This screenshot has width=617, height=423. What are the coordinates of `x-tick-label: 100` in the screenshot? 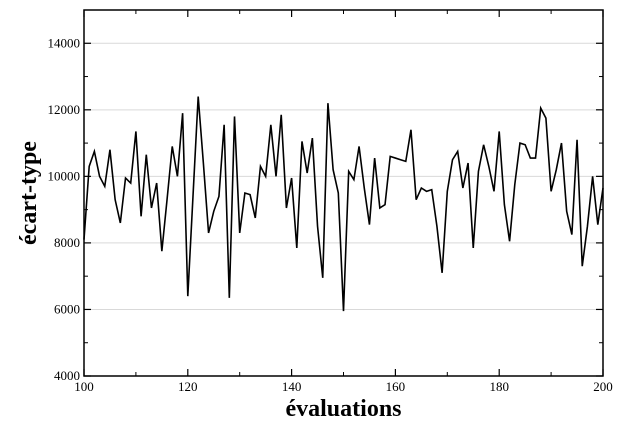 It's located at (84, 386).